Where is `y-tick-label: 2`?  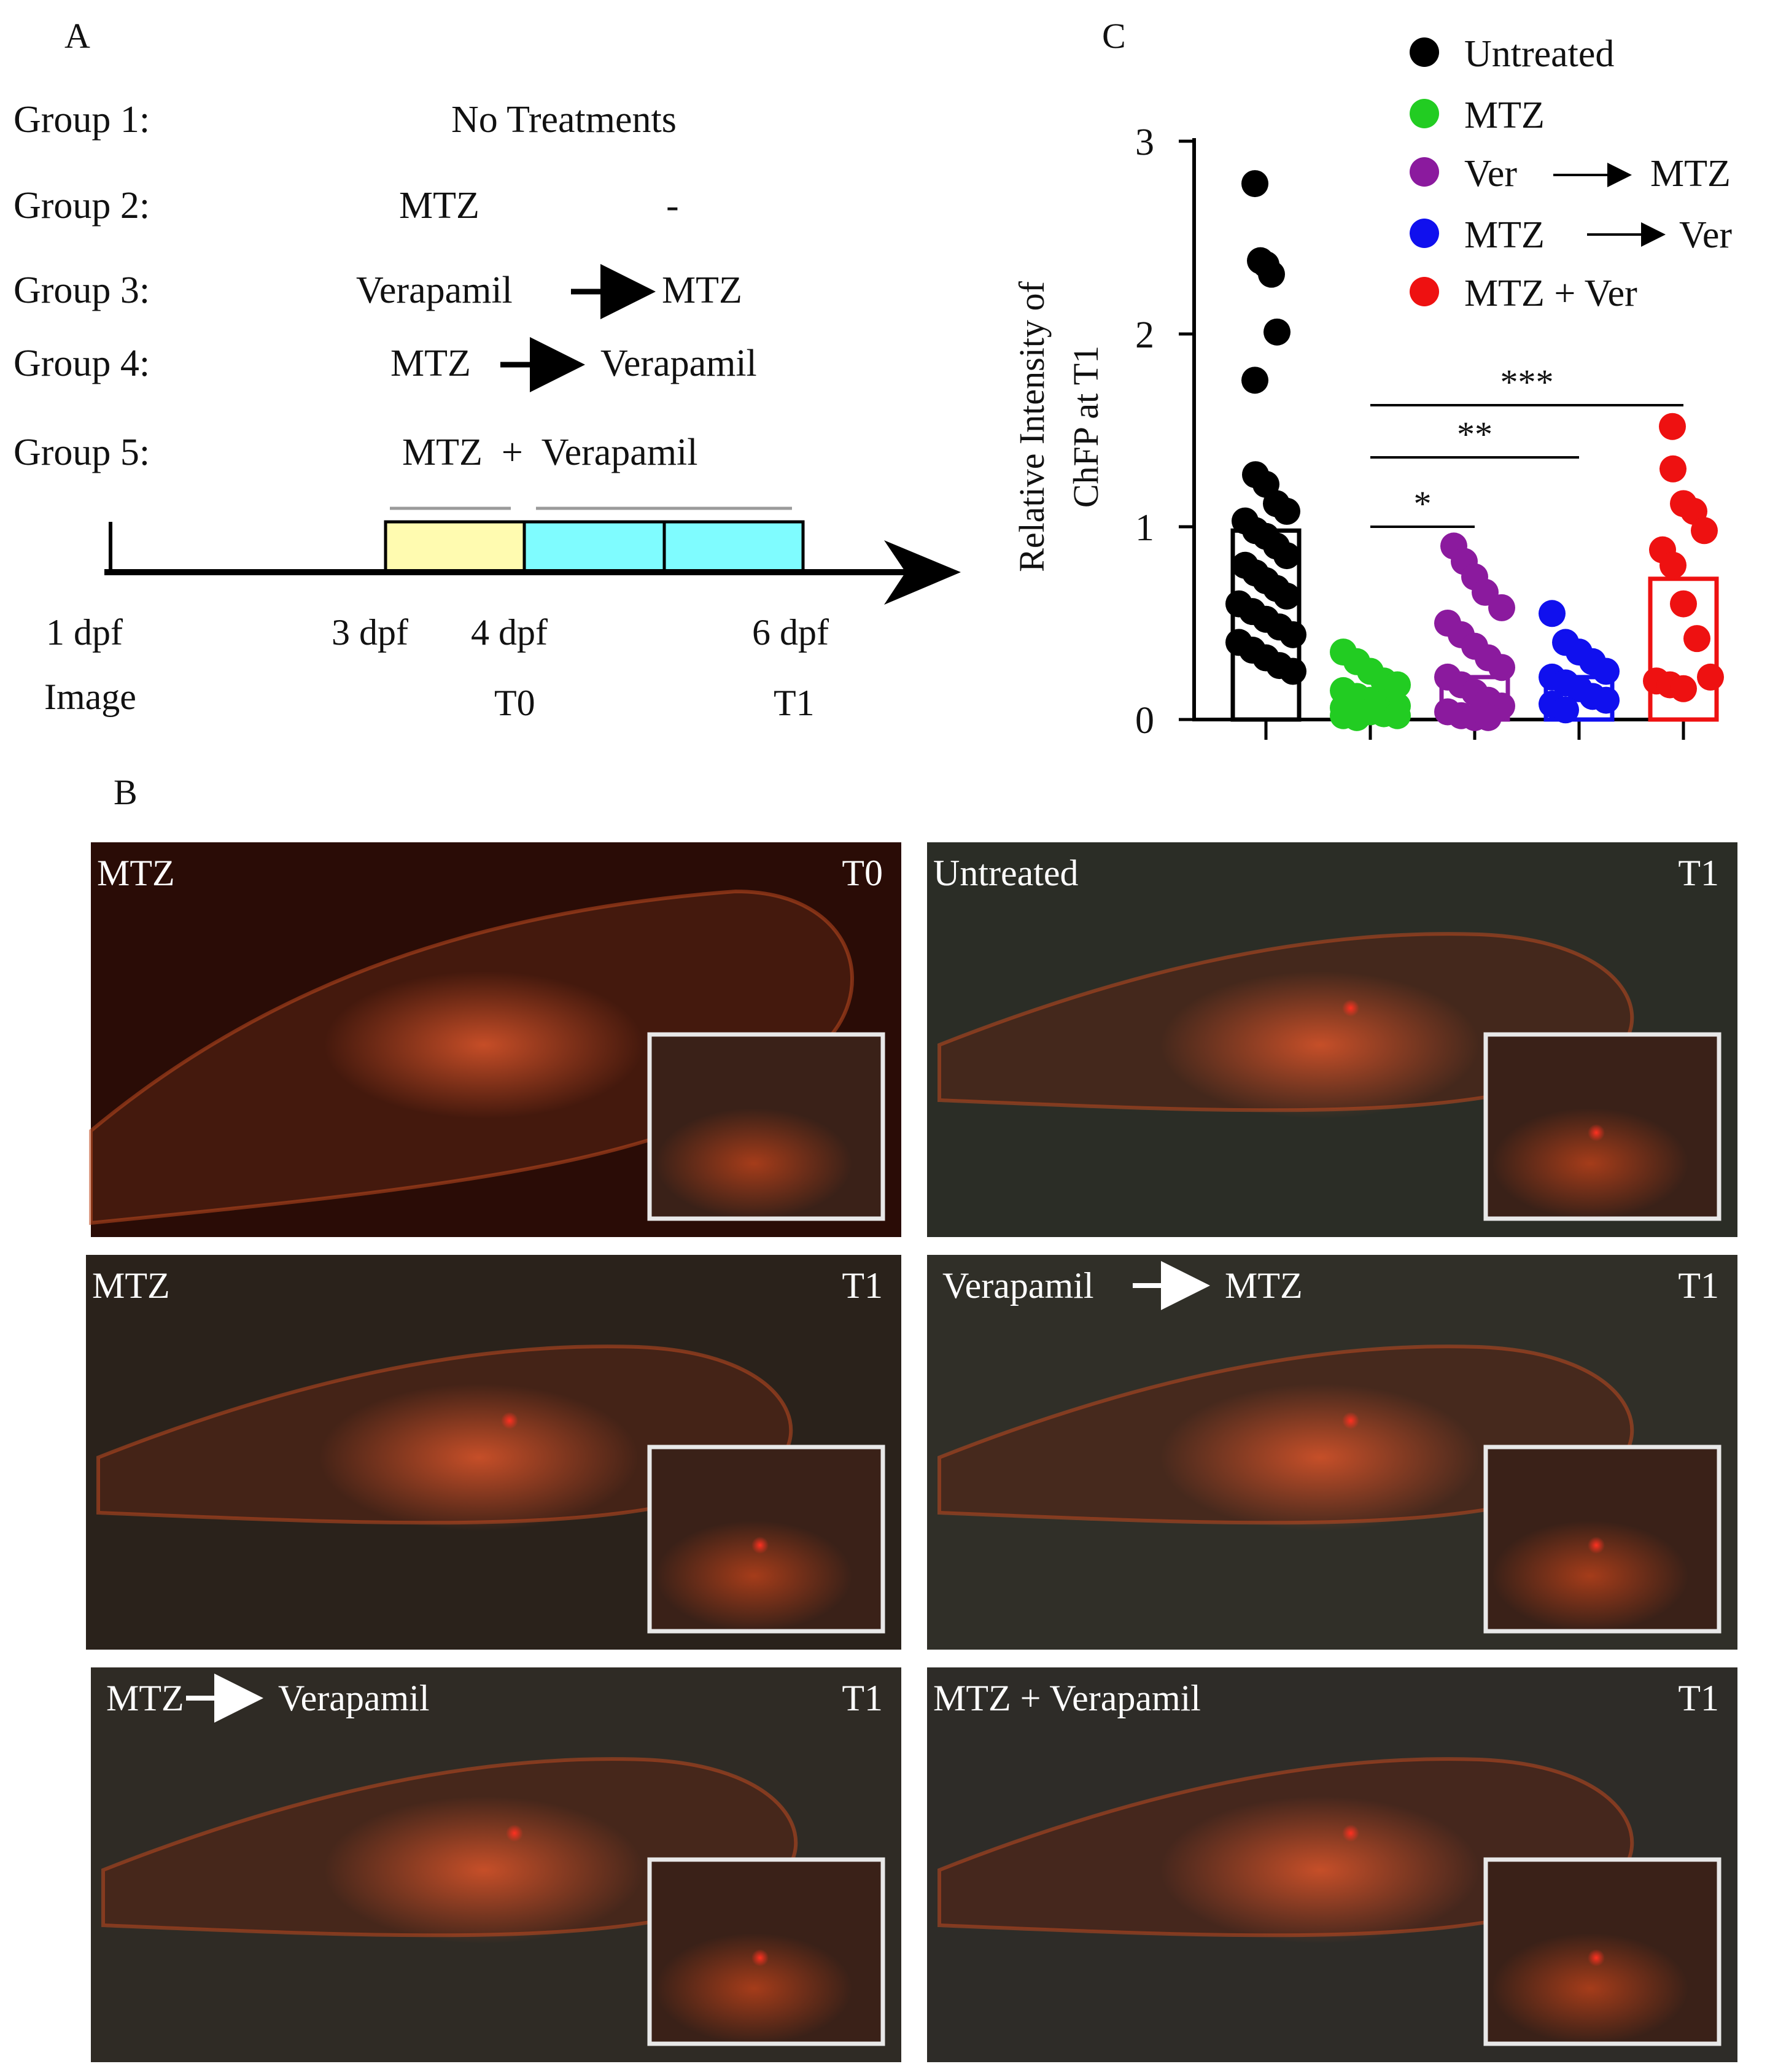
y-tick-label: 2 is located at coordinates (1144, 335).